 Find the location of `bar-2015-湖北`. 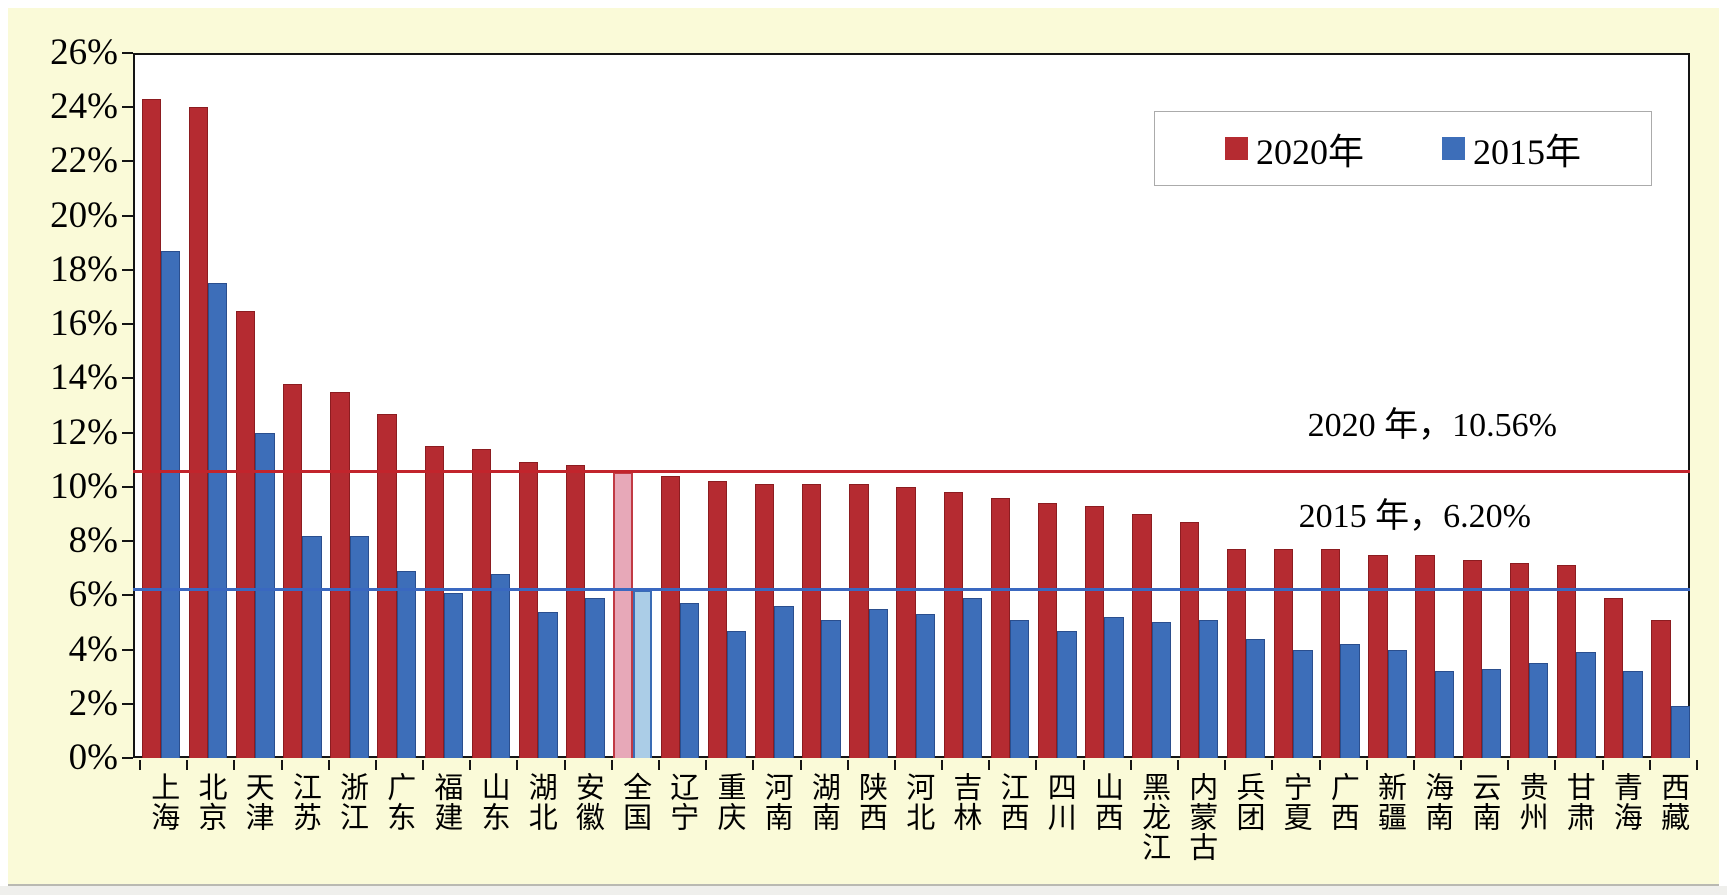

bar-2015-湖北 is located at coordinates (548, 684).